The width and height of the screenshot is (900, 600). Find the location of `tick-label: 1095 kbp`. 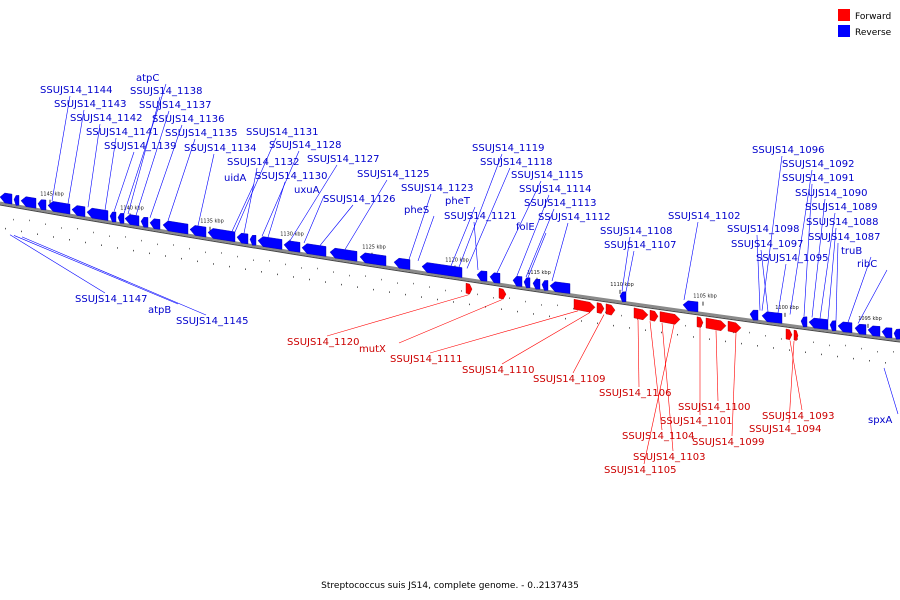

tick-label: 1095 kbp is located at coordinates (870, 319).